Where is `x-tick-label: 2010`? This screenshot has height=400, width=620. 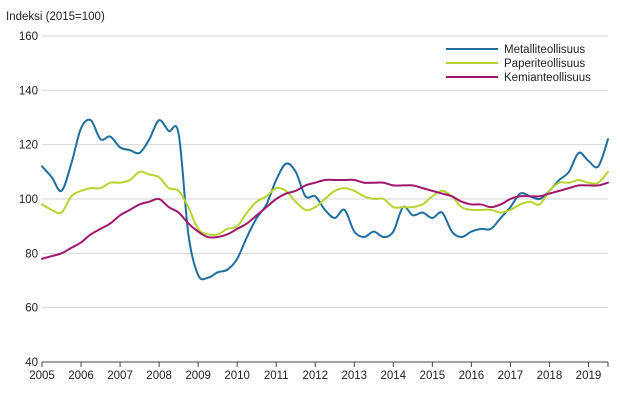 x-tick-label: 2010 is located at coordinates (237, 376).